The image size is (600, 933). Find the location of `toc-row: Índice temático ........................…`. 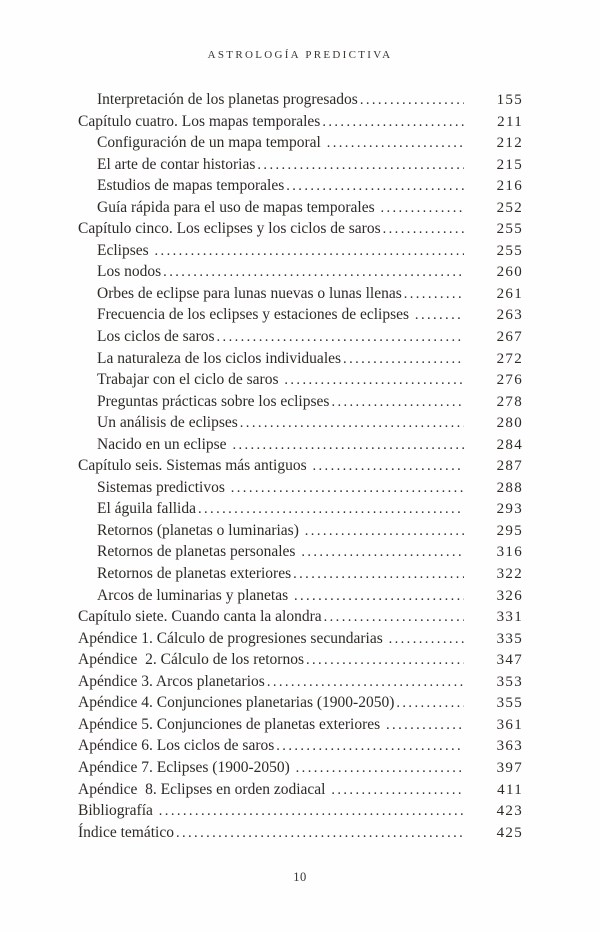

toc-row: Índice temático ........................… is located at coordinates (300, 833).